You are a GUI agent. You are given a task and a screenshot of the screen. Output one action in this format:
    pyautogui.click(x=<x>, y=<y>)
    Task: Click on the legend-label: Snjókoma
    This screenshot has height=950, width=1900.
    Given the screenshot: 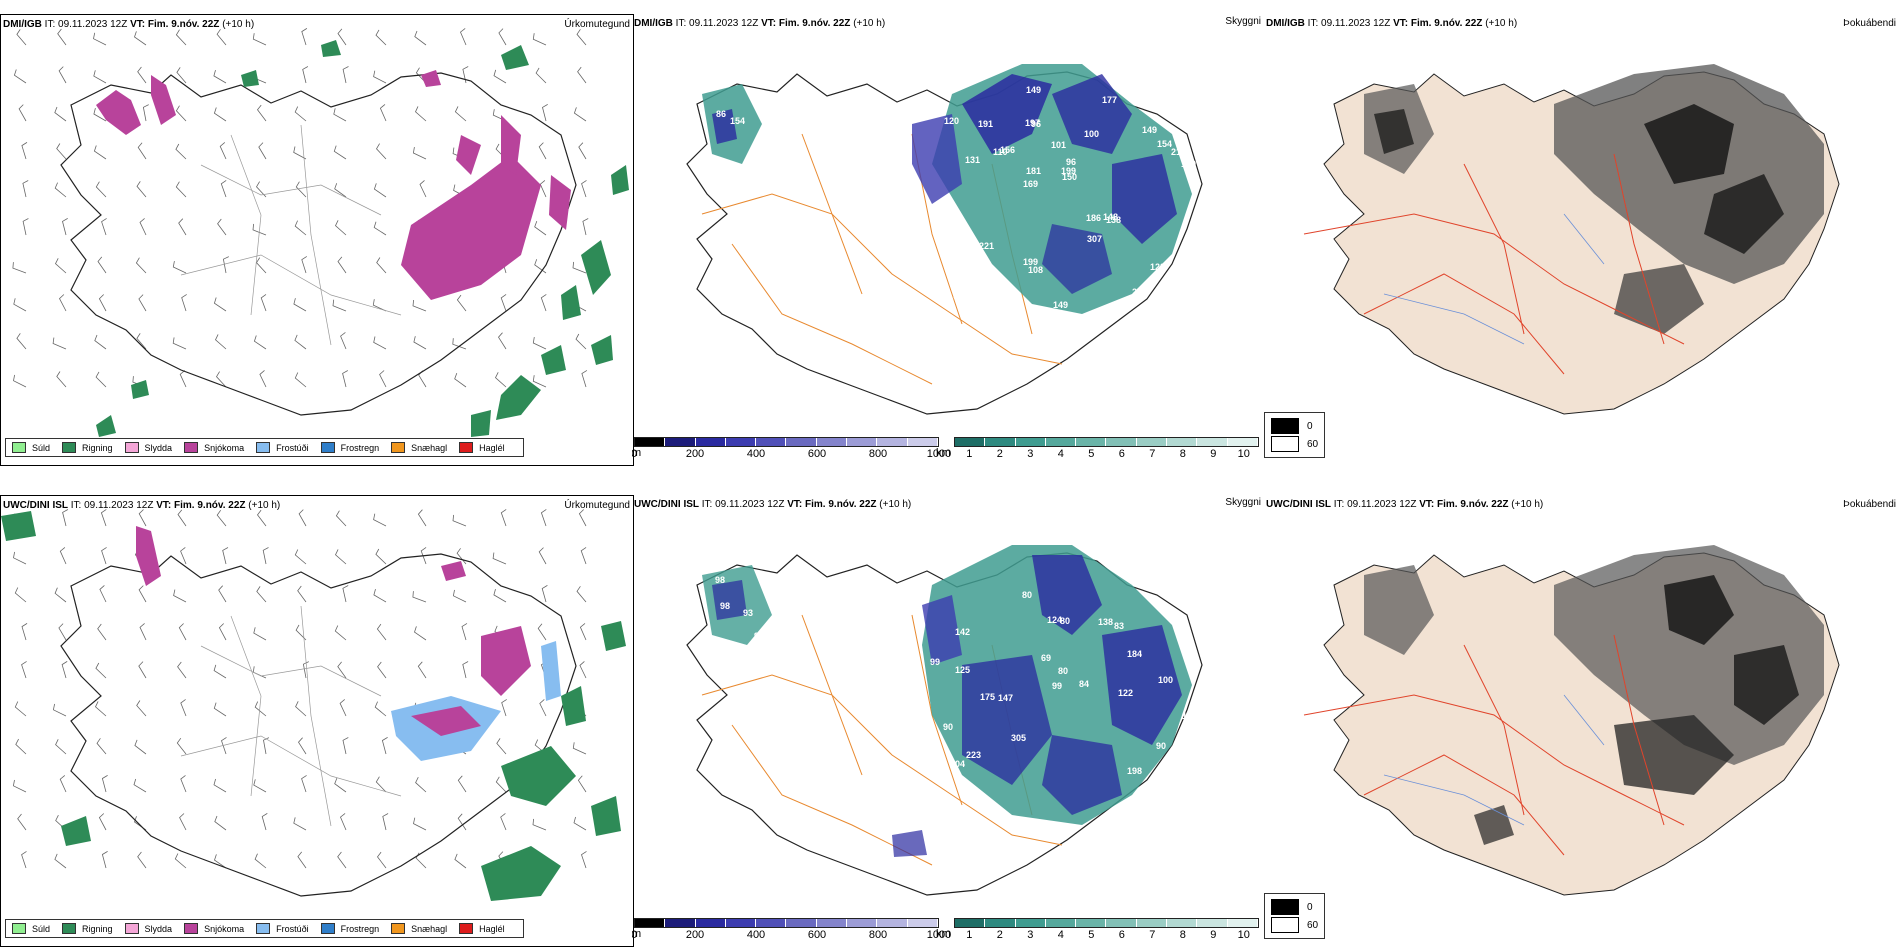 What is the action you would take?
    pyautogui.click(x=224, y=447)
    